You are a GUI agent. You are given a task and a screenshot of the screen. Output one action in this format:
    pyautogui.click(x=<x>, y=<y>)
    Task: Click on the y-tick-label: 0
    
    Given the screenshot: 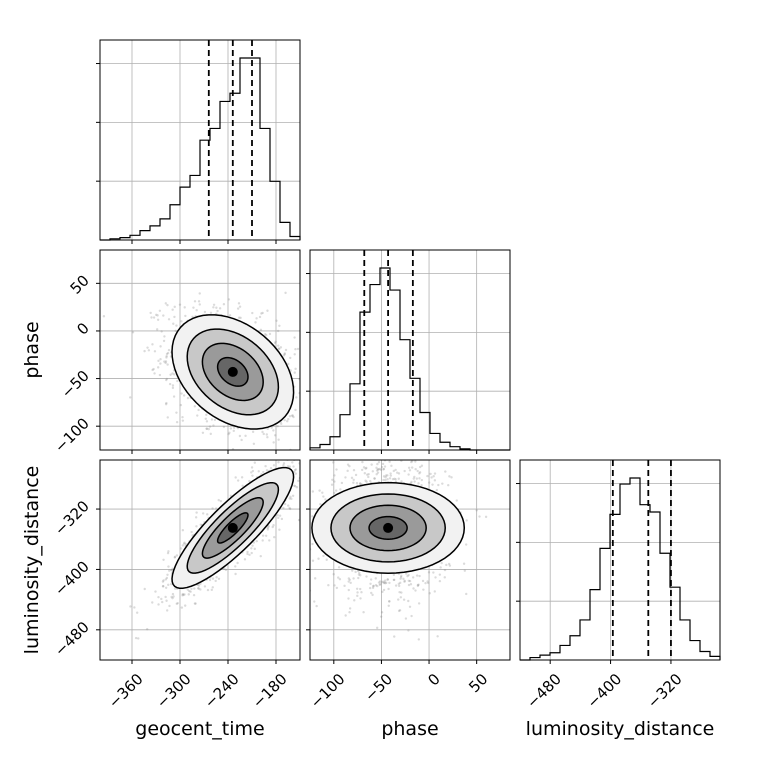 What is the action you would take?
    pyautogui.click(x=82, y=328)
    